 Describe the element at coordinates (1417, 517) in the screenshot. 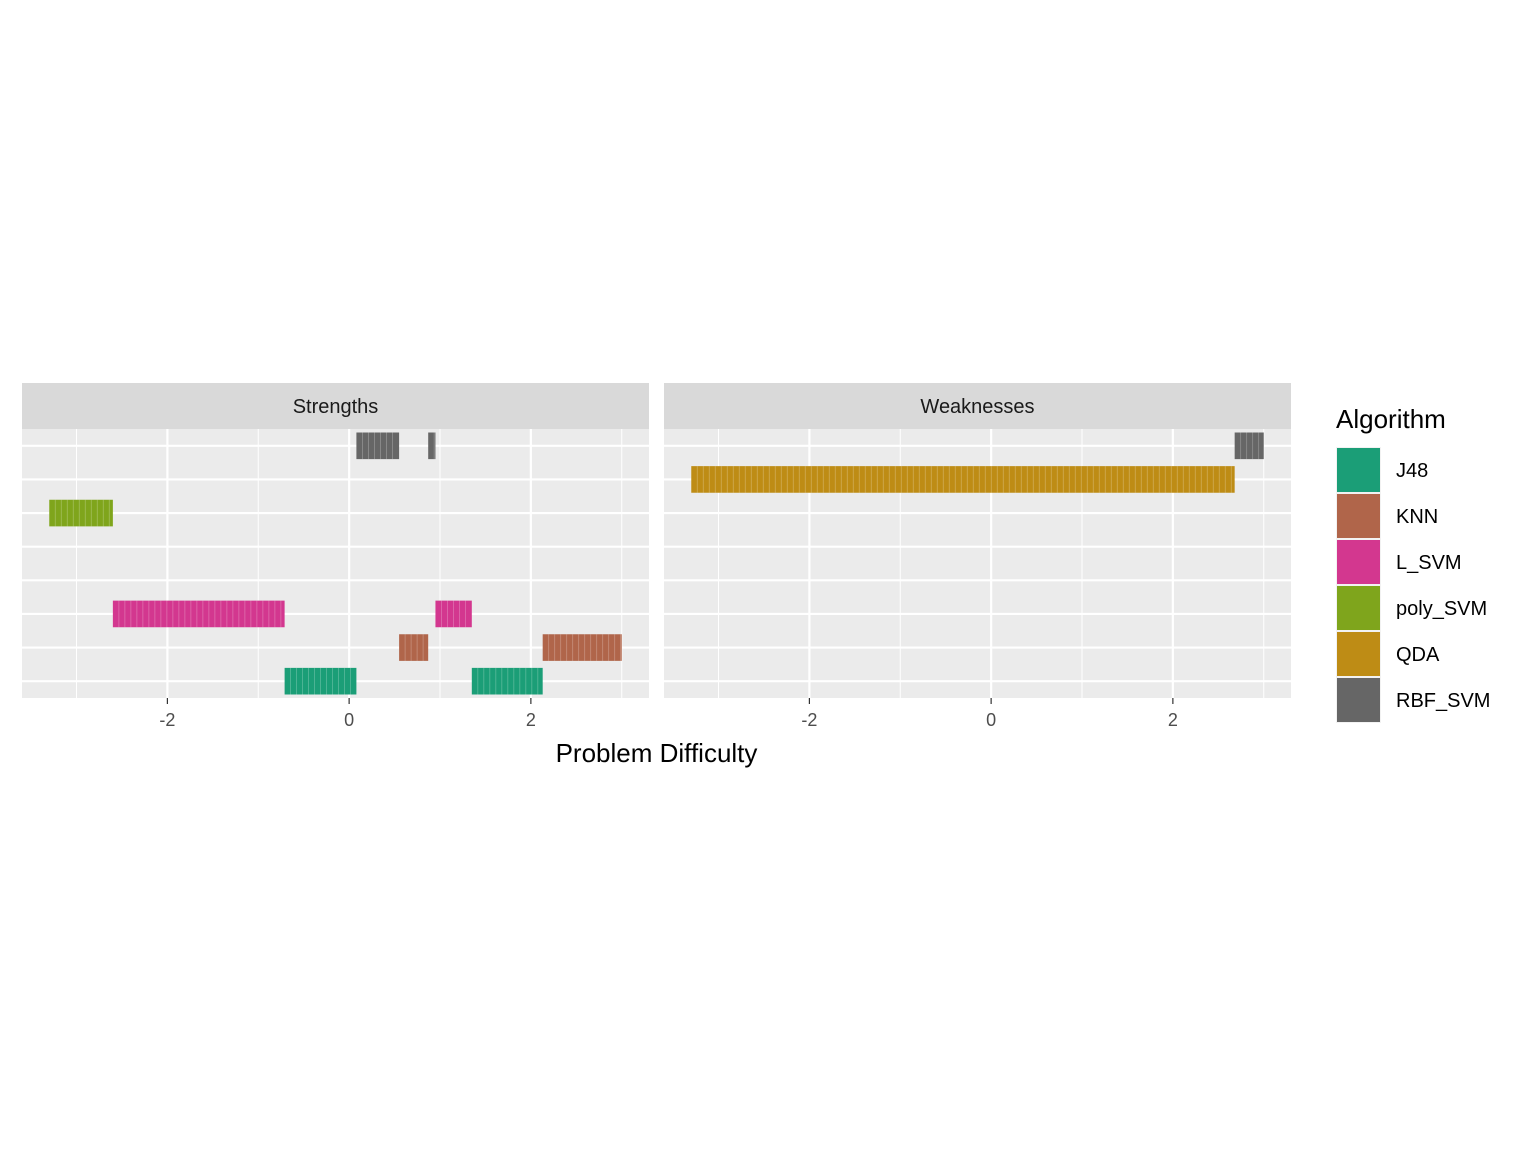

I see `legend-label: KNN` at that location.